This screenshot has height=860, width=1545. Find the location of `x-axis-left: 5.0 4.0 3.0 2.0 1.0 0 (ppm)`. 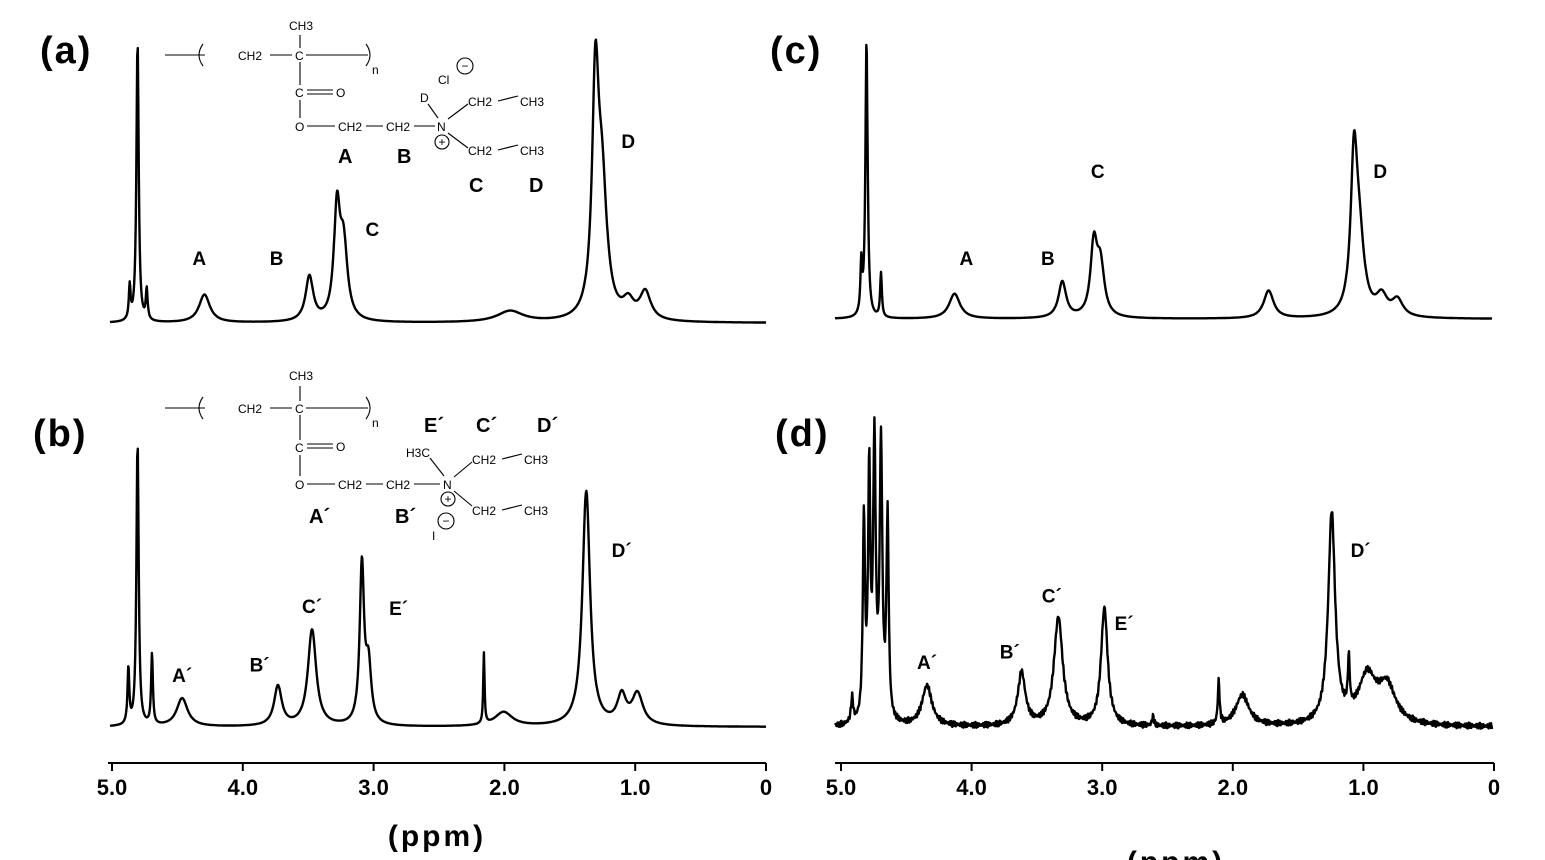

x-axis-left: 5.0 4.0 3.0 2.0 1.0 0 (ppm) is located at coordinates (434, 807).